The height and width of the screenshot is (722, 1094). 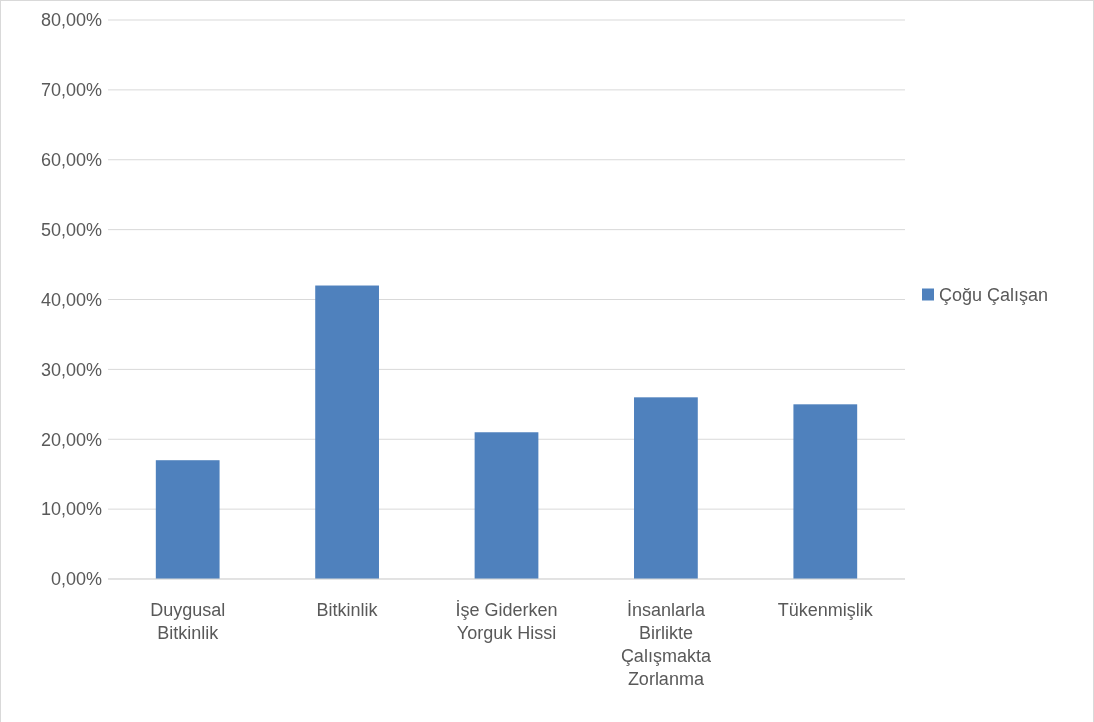 I want to click on x-tick-label: İşe Giderken Yorguk Hissi, so click(x=506, y=621).